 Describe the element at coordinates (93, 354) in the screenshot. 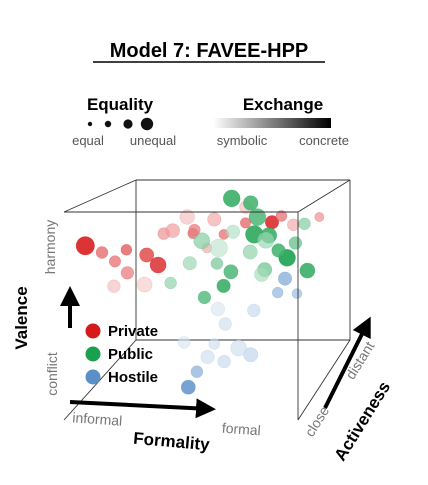

I see `legend-swatch-public` at that location.